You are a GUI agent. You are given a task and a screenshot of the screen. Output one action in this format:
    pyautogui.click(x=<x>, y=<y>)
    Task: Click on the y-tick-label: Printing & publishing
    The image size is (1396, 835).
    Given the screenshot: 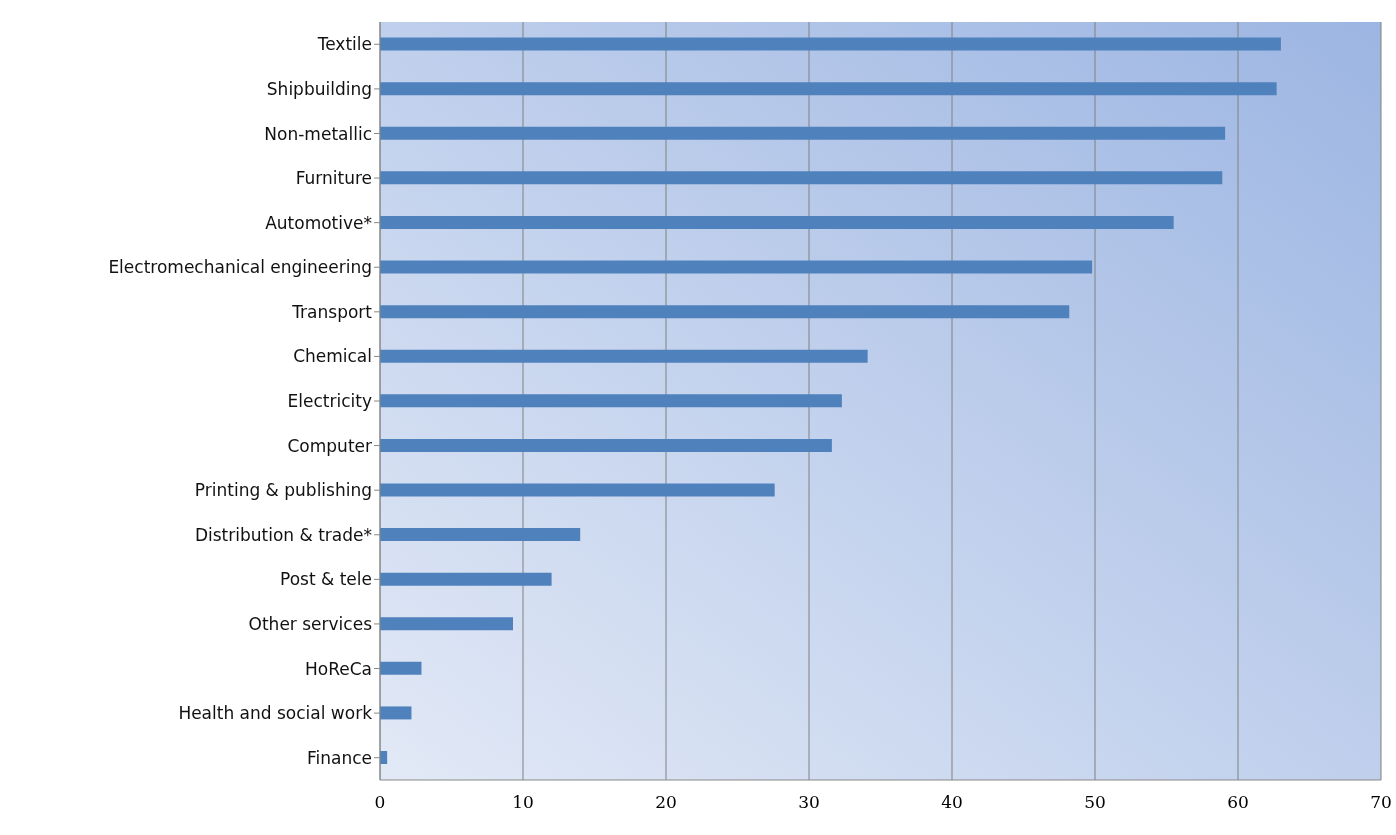 What is the action you would take?
    pyautogui.click(x=283, y=490)
    